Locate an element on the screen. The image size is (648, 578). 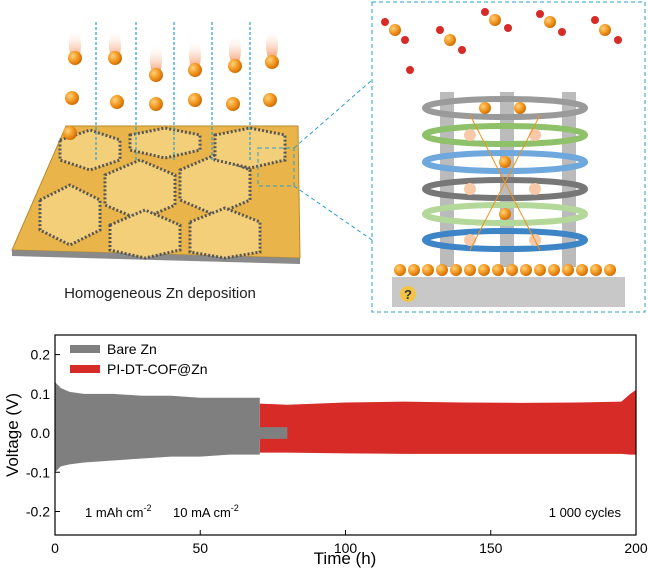
annotation-text: 1 mAh cm is located at coordinates (114, 512).